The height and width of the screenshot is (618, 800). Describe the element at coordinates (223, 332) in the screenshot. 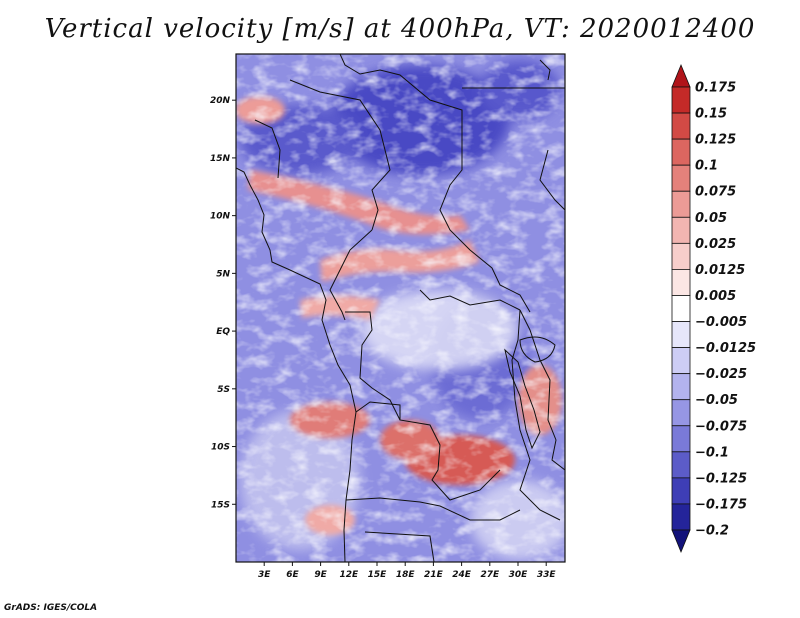

I see `lat-tick-label: EQ` at that location.